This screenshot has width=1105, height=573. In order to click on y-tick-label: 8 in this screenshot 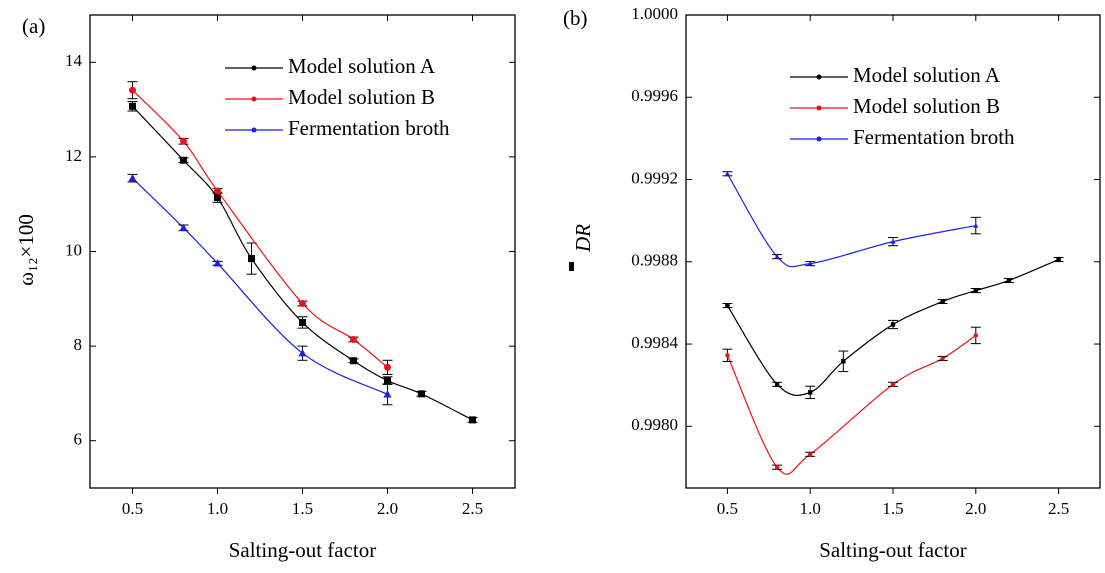, I will do `click(78, 344)`.